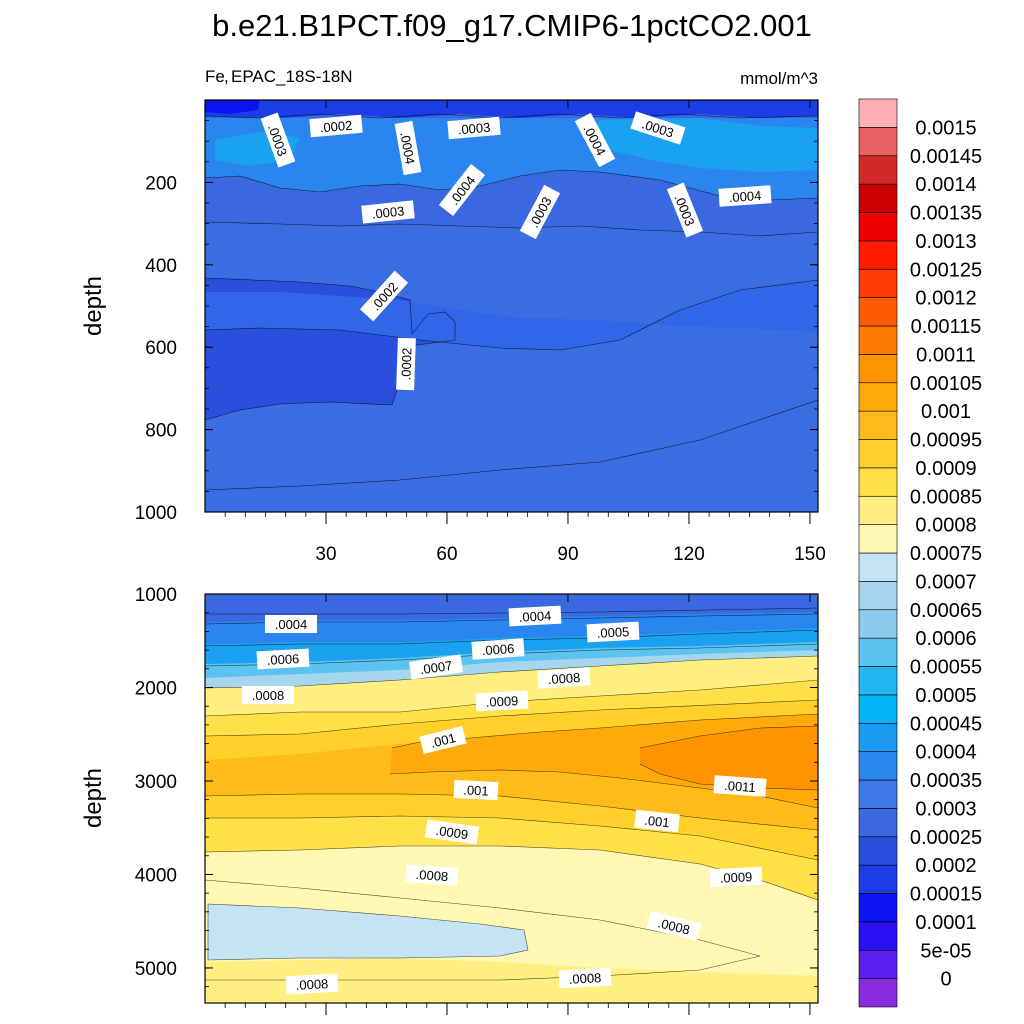  What do you see at coordinates (215, 76) in the screenshot?
I see `variable-label: Fe` at bounding box center [215, 76].